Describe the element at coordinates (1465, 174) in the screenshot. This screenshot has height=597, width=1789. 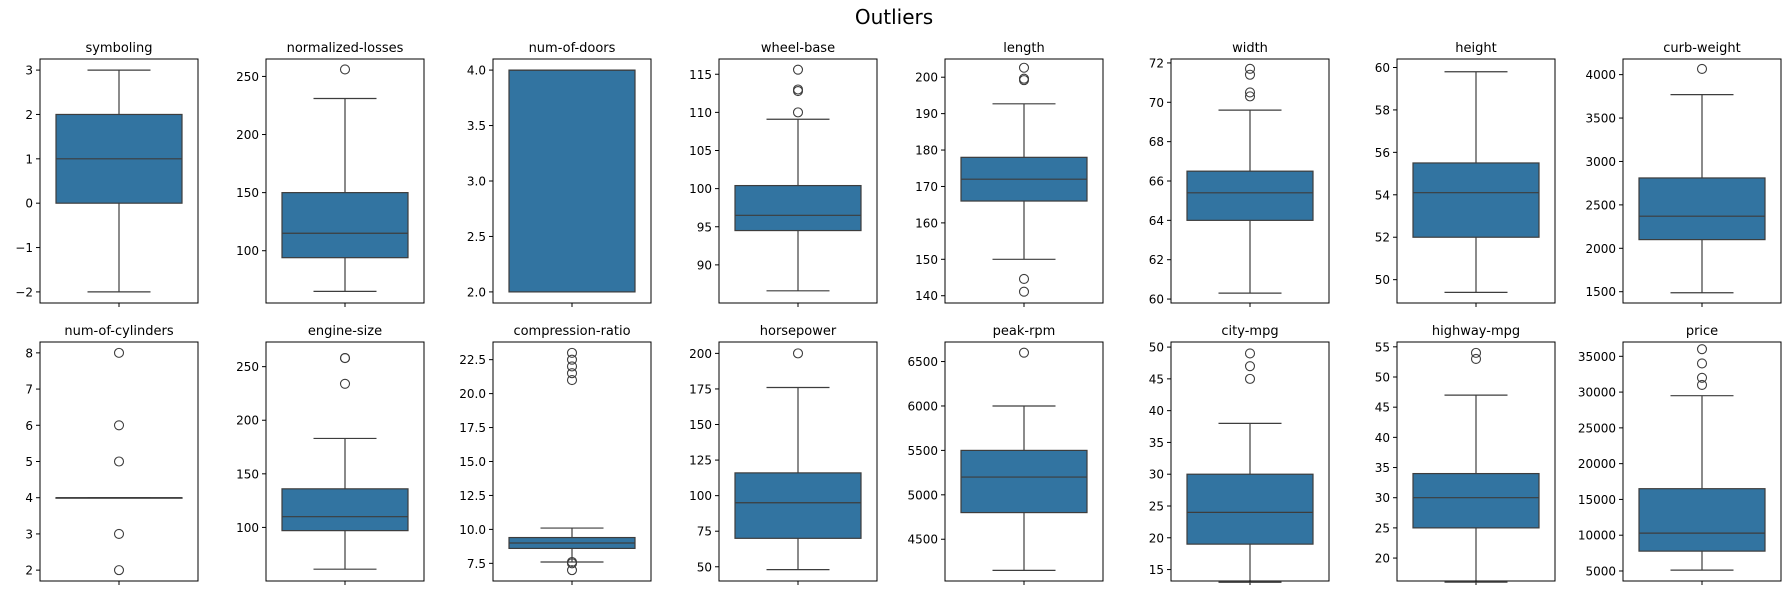
I see `subplot-height: height 50 52 54 56 58 60` at that location.